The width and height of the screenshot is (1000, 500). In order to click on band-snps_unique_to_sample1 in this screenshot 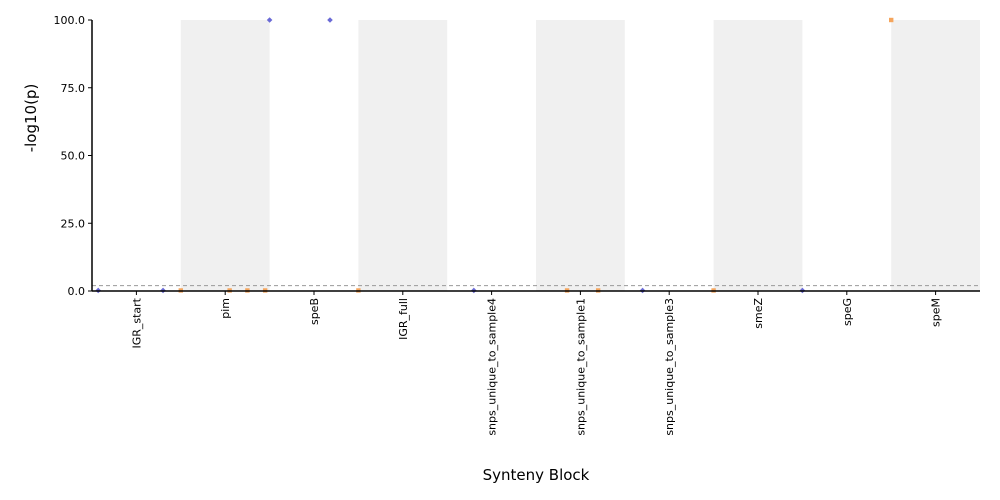, I will do `click(580, 155)`.